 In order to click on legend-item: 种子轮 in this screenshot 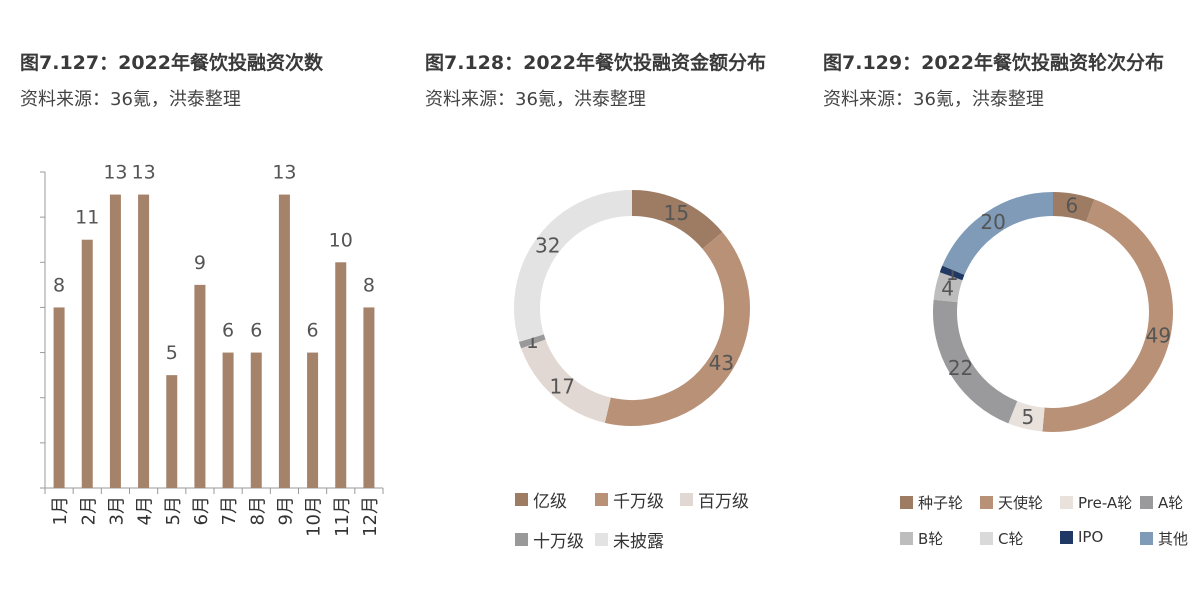, I will do `click(931, 502)`.